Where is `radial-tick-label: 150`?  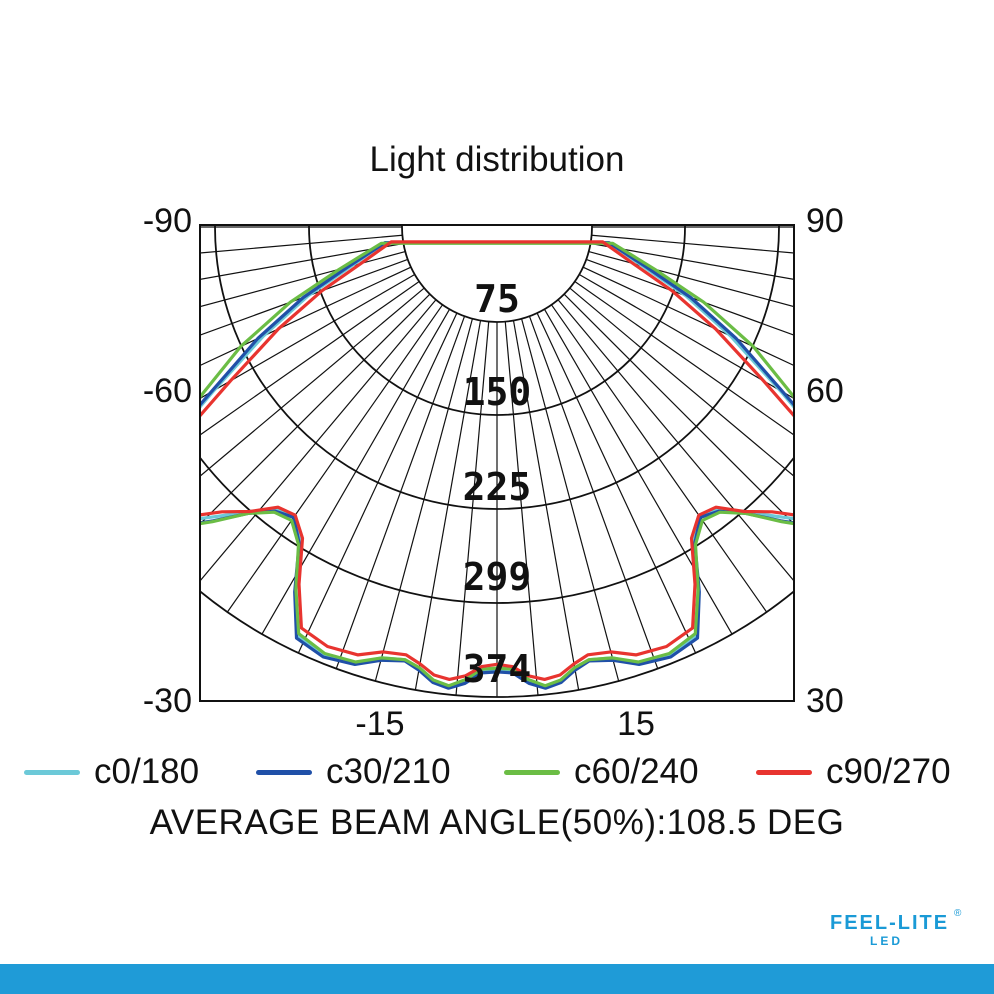 radial-tick-label: 150 is located at coordinates (497, 392).